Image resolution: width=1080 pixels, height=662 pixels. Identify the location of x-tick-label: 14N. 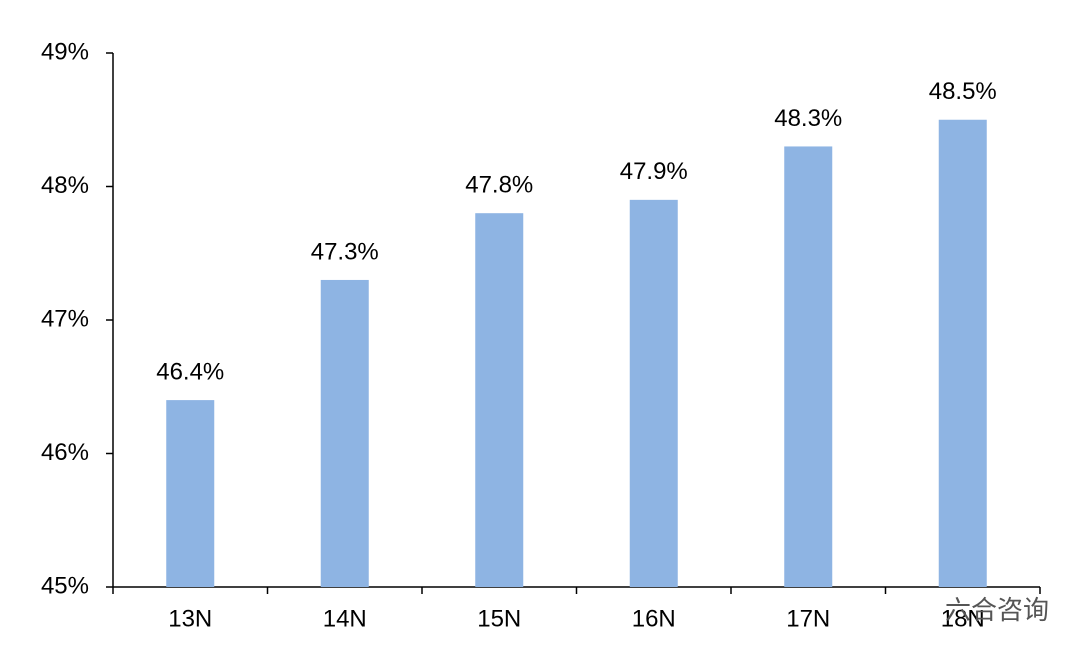
(345, 618).